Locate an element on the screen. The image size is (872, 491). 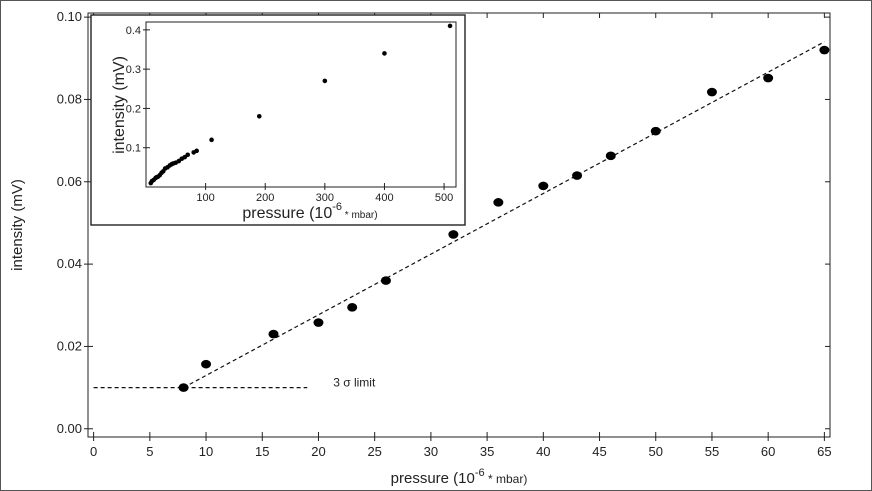
main-y-tick-label: 0.00 is located at coordinates (69, 428).